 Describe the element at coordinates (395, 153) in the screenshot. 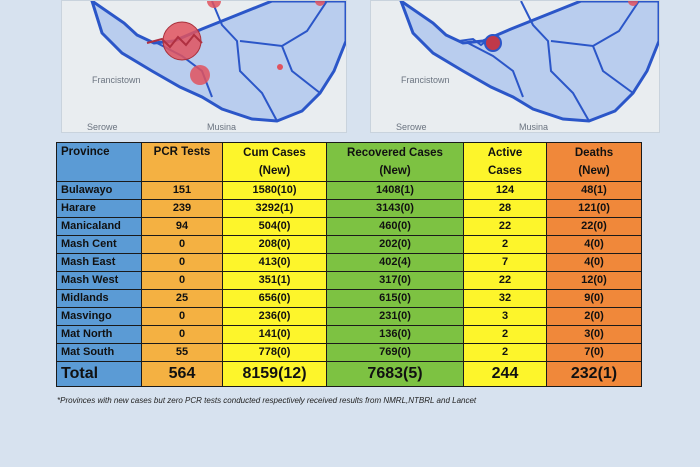

I see `header-rec-line1: Recovered Cases` at that location.